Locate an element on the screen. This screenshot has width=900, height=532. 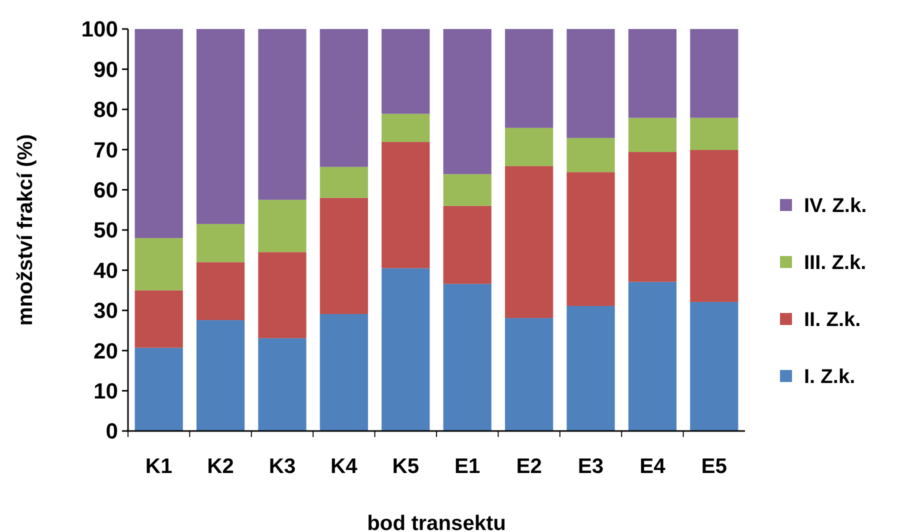
y-tick-label: 30 is located at coordinates (106, 311).